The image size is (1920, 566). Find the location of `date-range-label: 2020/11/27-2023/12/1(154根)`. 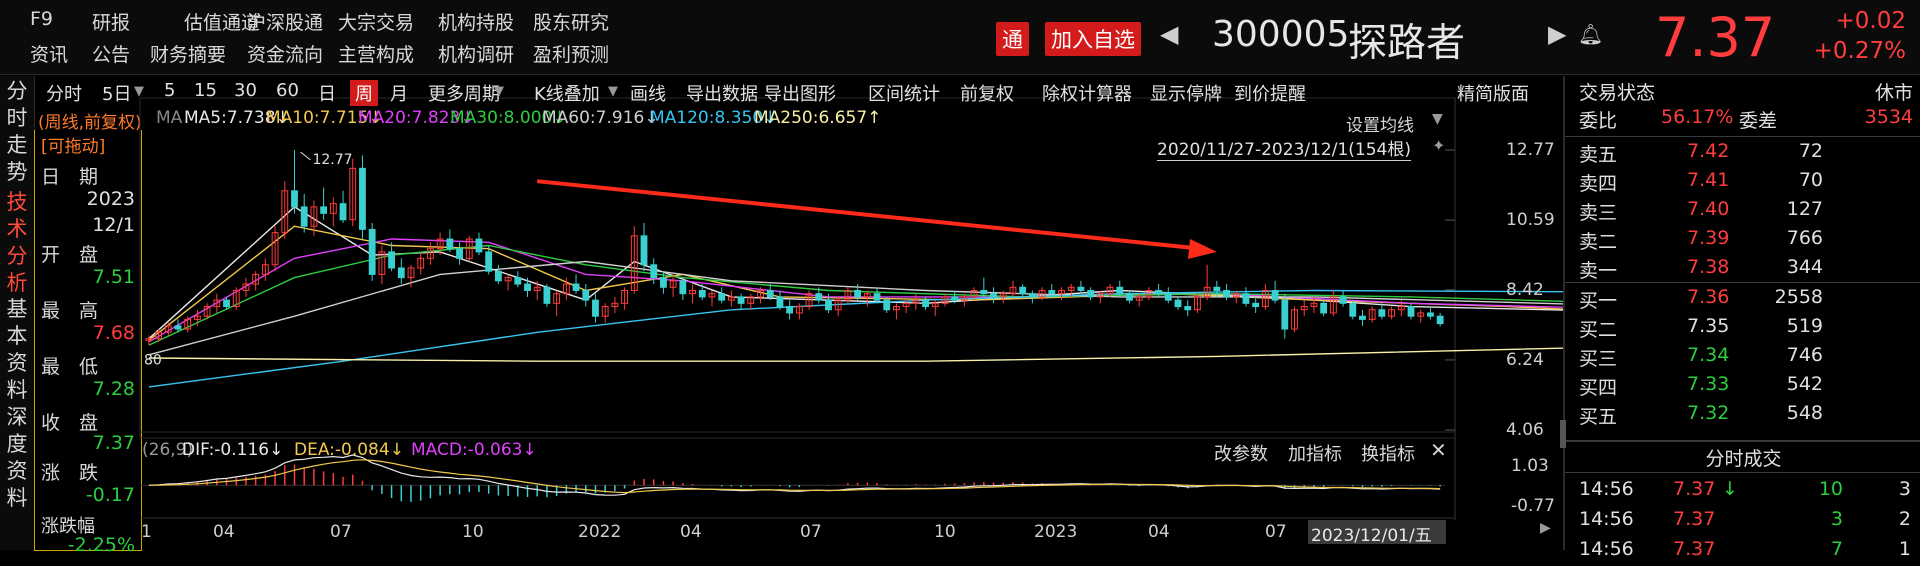

date-range-label: 2020/11/27-2023/12/1(154根) is located at coordinates (1284, 148).